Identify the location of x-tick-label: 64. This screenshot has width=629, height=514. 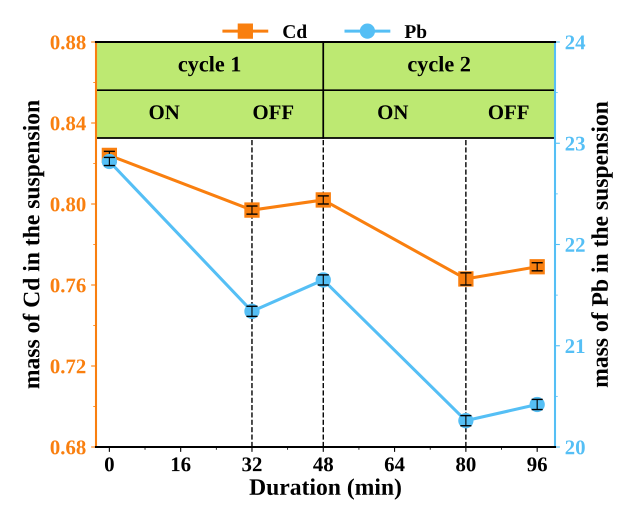
(394, 464).